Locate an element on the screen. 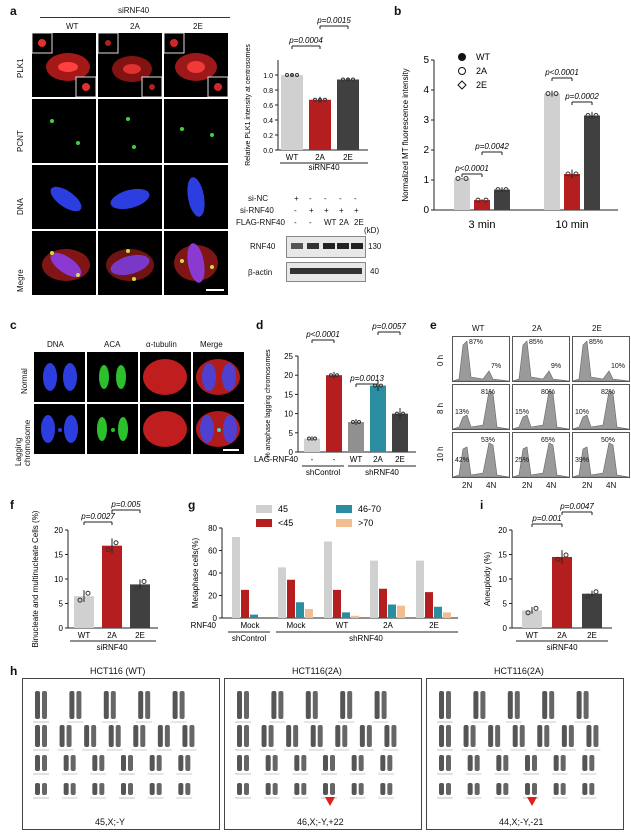 This screenshot has width=631, height=836. flow-percent: 81% is located at coordinates (488, 392).